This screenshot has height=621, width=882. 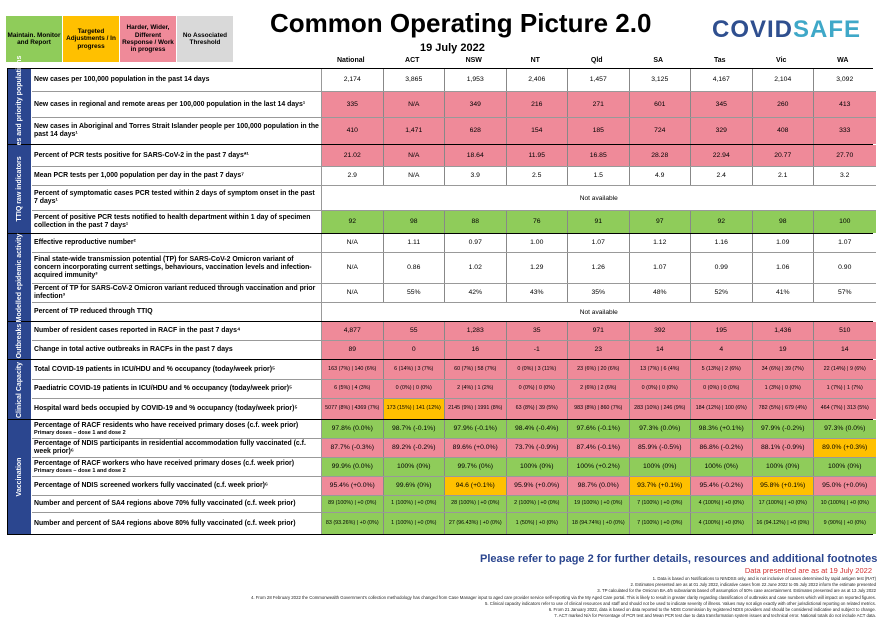 What do you see at coordinates (660, 222) in the screenshot?
I see `data-cell: 97` at bounding box center [660, 222].